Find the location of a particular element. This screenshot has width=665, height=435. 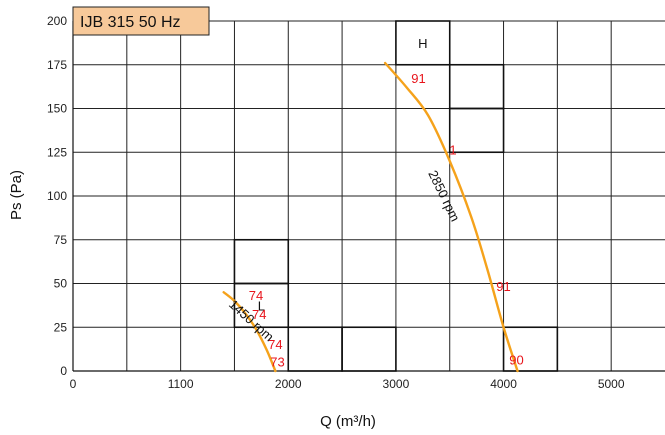

y-tick-label: 175 is located at coordinates (57, 65).